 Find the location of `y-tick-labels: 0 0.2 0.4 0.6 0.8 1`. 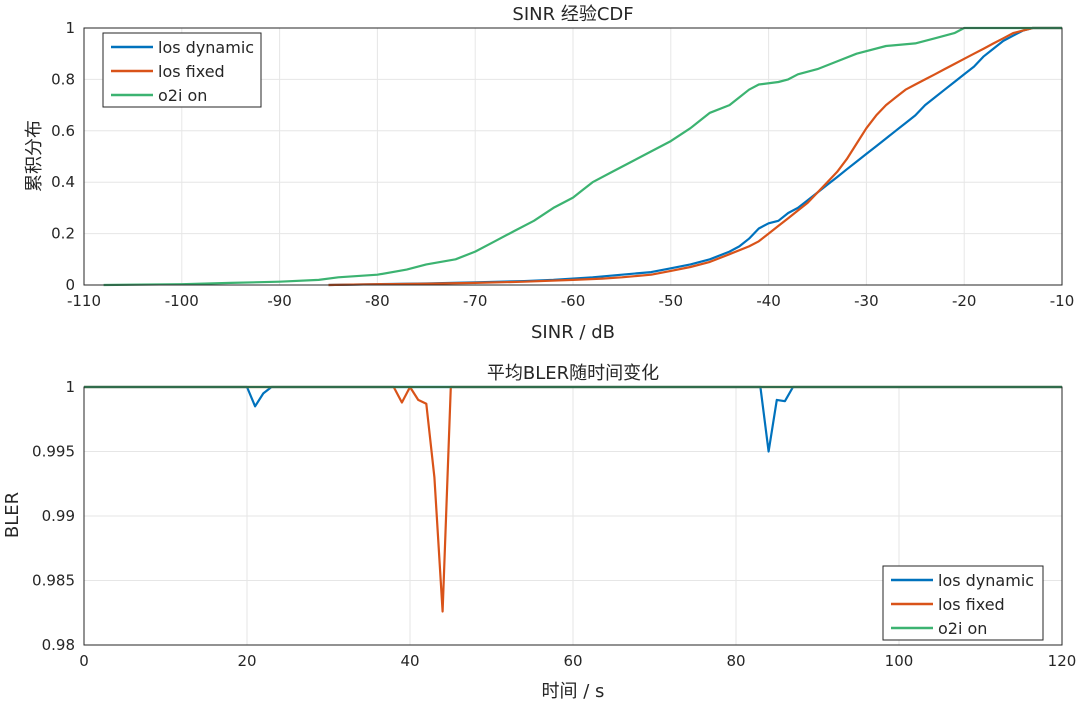

y-tick-labels: 0 0.2 0.4 0.6 0.8 1 is located at coordinates (63, 156).